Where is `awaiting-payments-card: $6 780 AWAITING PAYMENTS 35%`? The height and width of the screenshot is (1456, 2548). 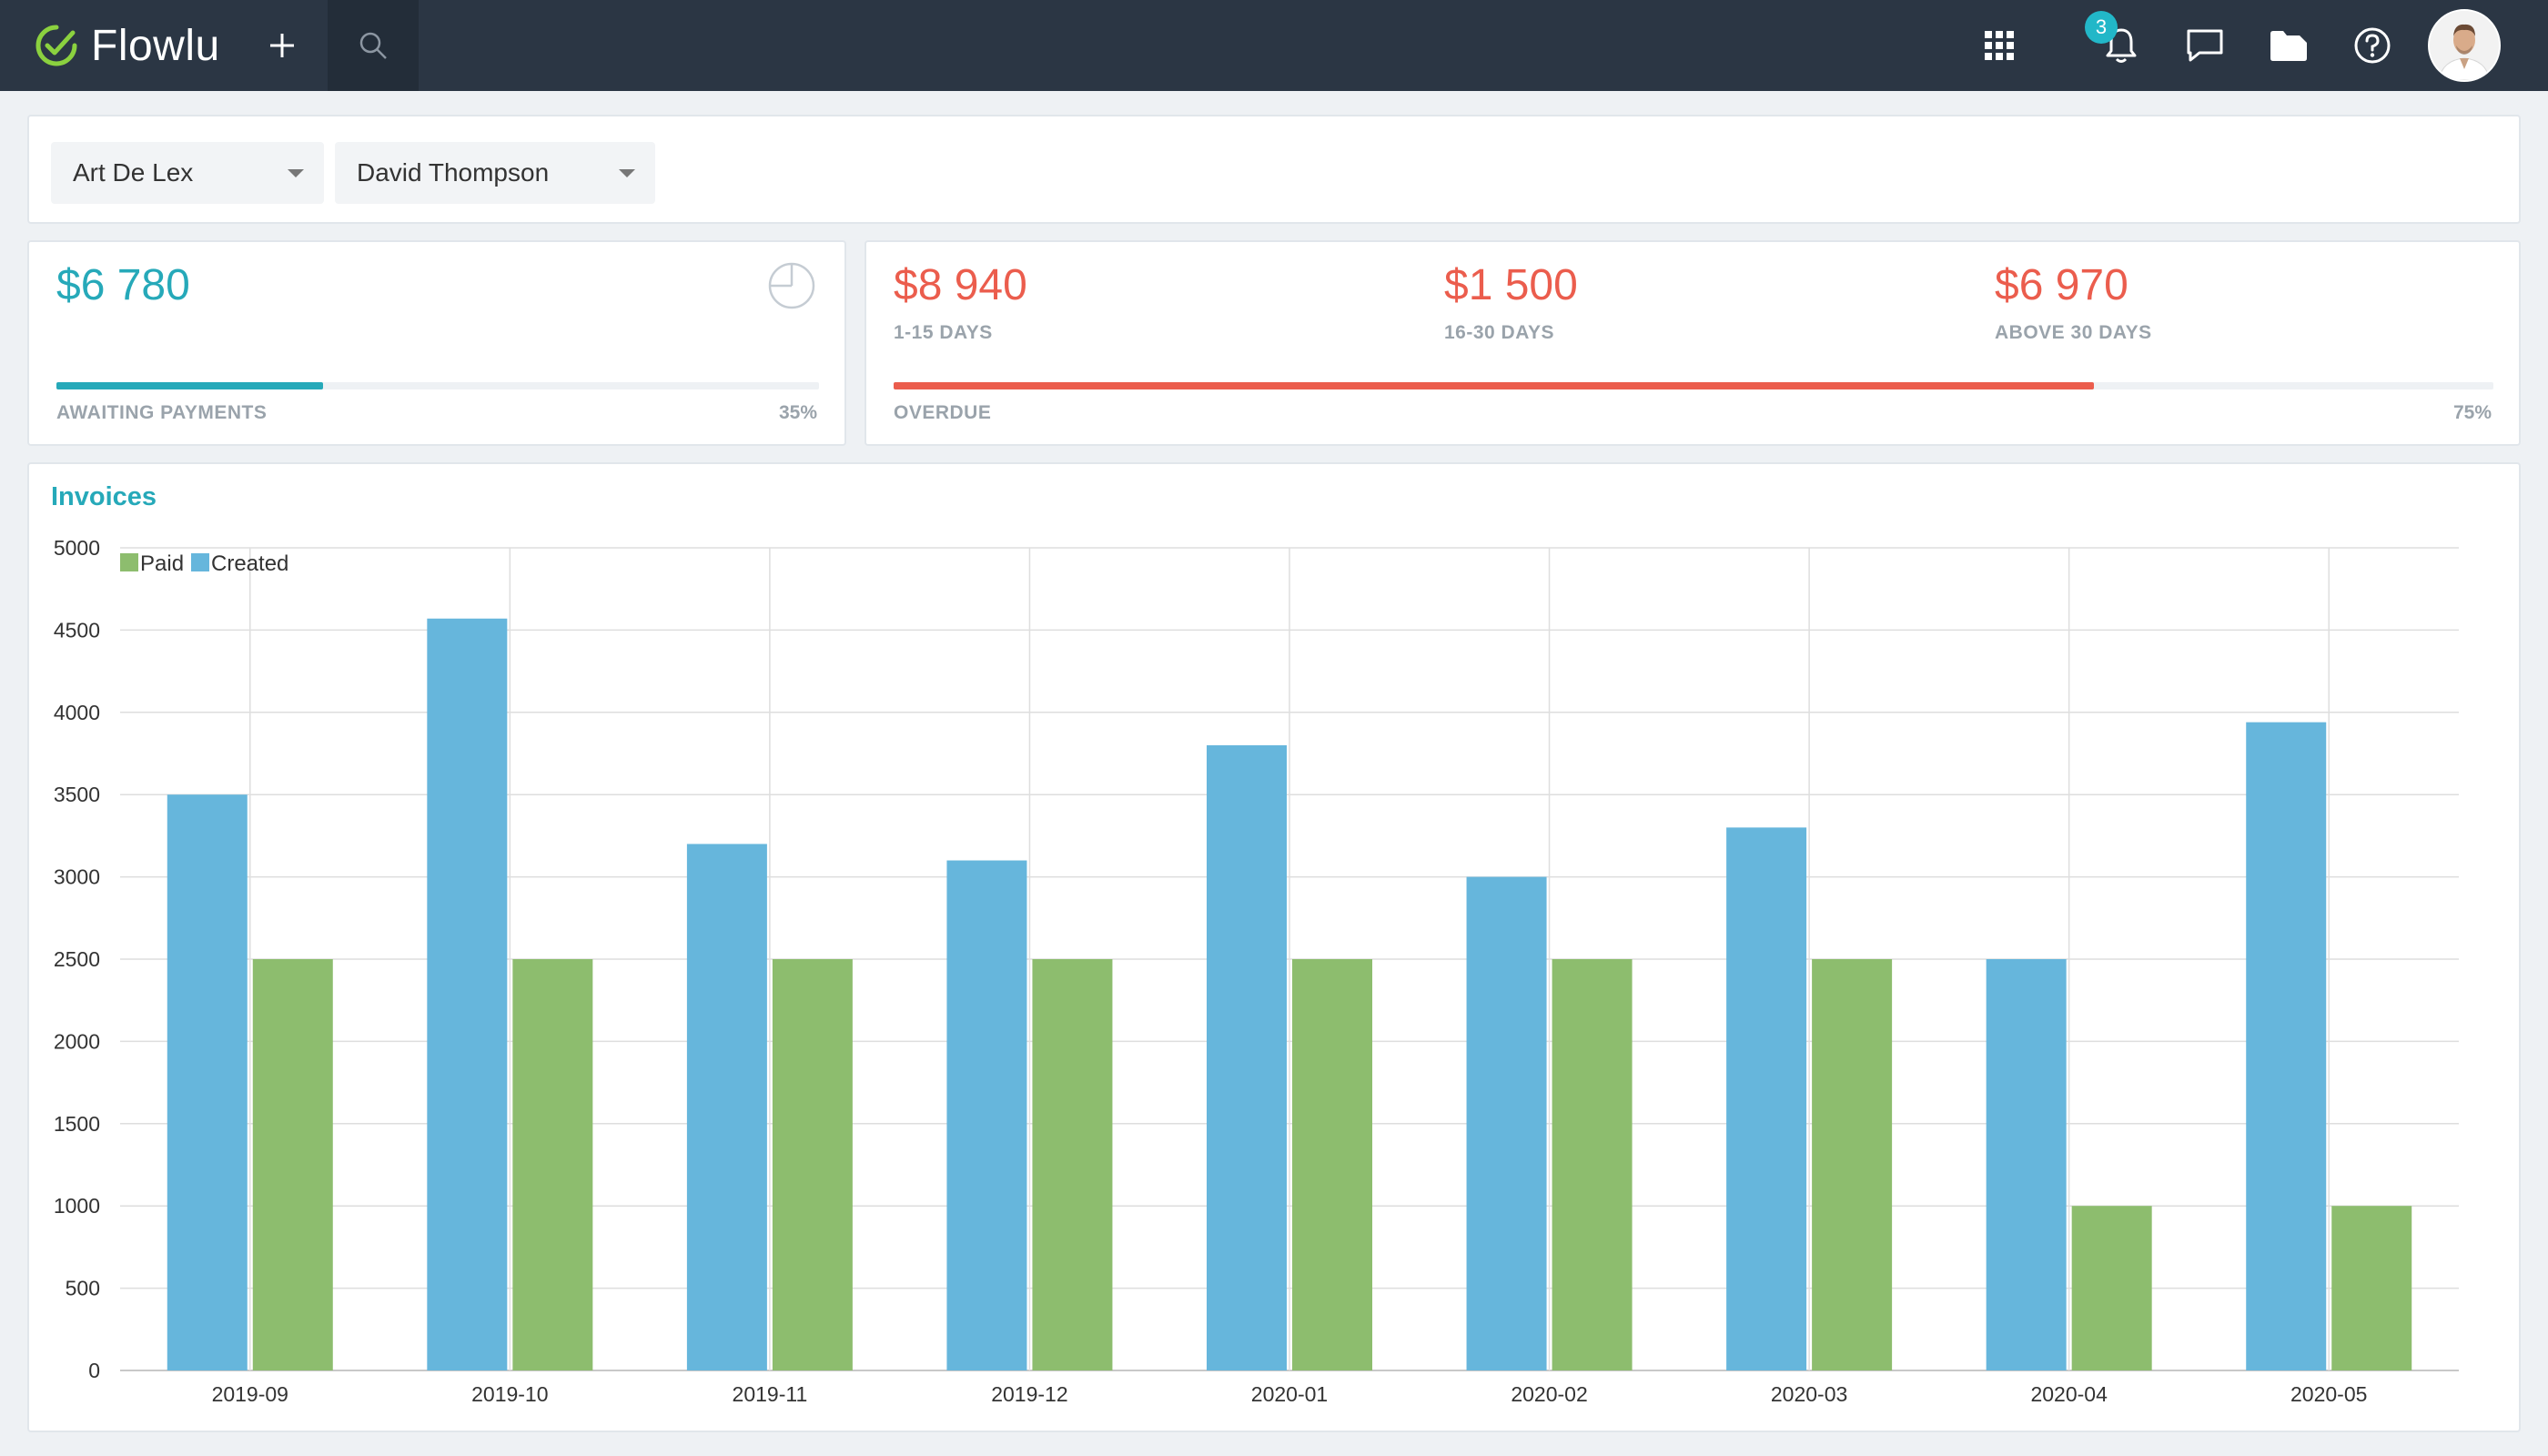 awaiting-payments-card: $6 780 AWAITING PAYMENTS 35% is located at coordinates (437, 343).